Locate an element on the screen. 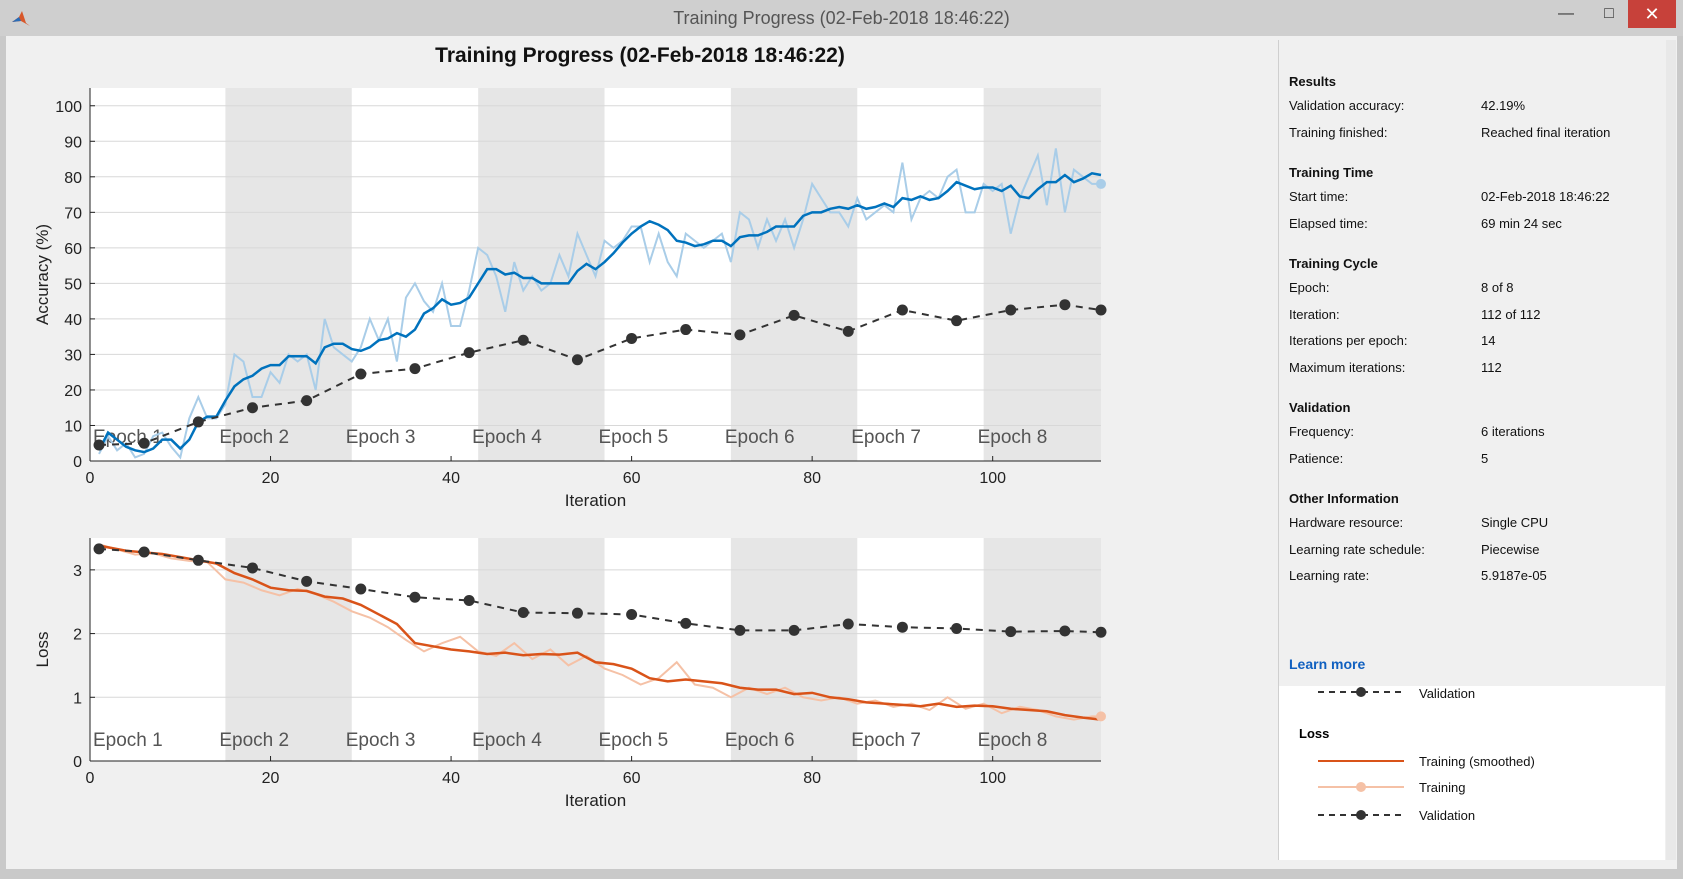 The image size is (1683, 879). y-tick-label: 10 is located at coordinates (73, 426).